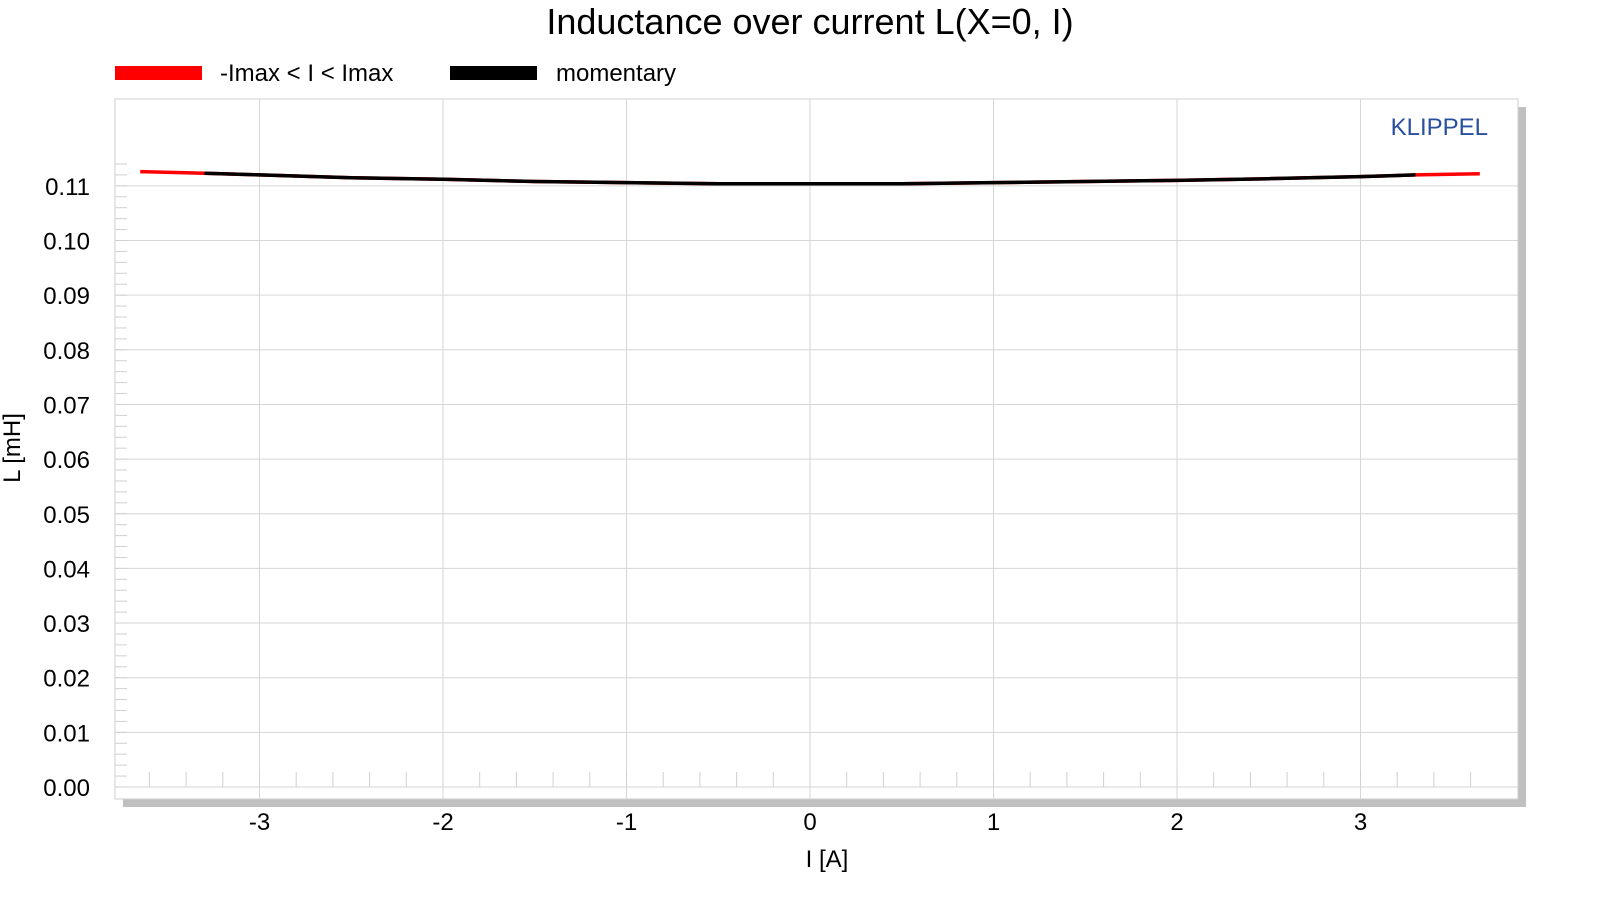 This screenshot has height=905, width=1600. I want to click on x-axis: -3 -2 -1 0 1 2 3, so click(808, 822).